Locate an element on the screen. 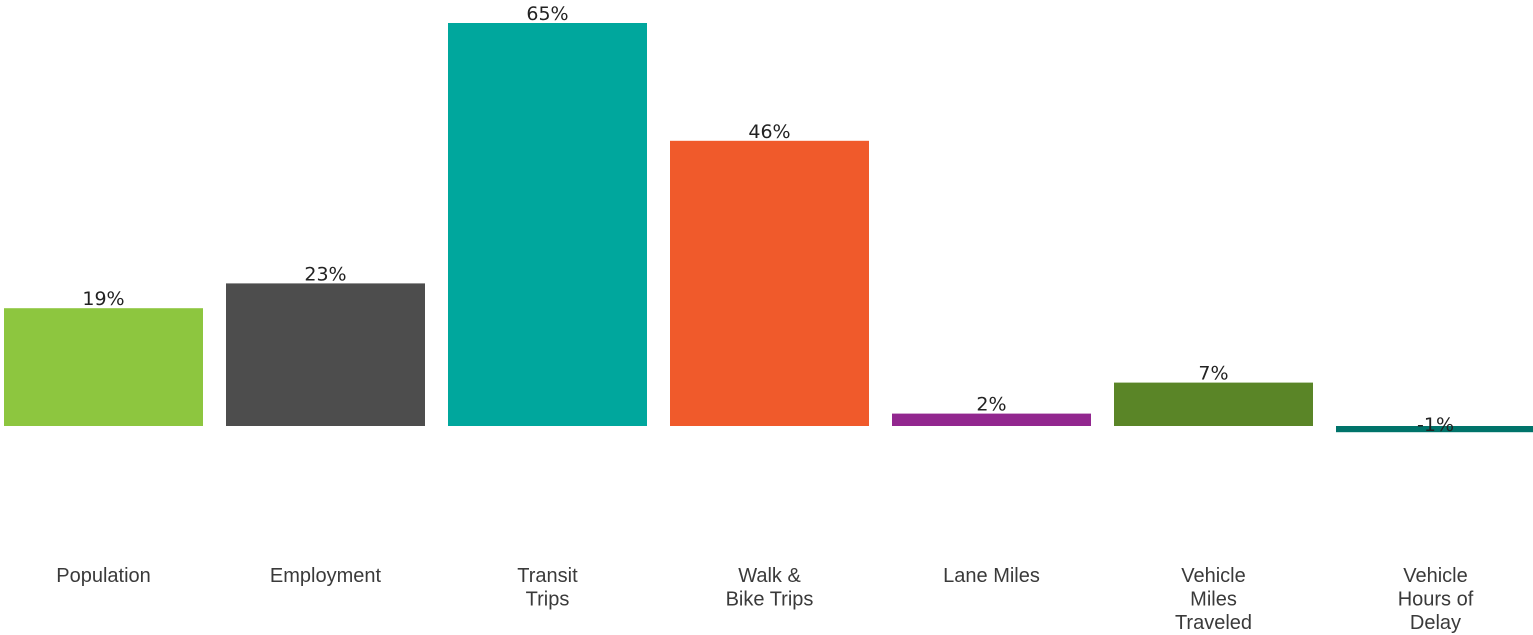 The image size is (1533, 635). category-label-line: Miles is located at coordinates (1213, 600).